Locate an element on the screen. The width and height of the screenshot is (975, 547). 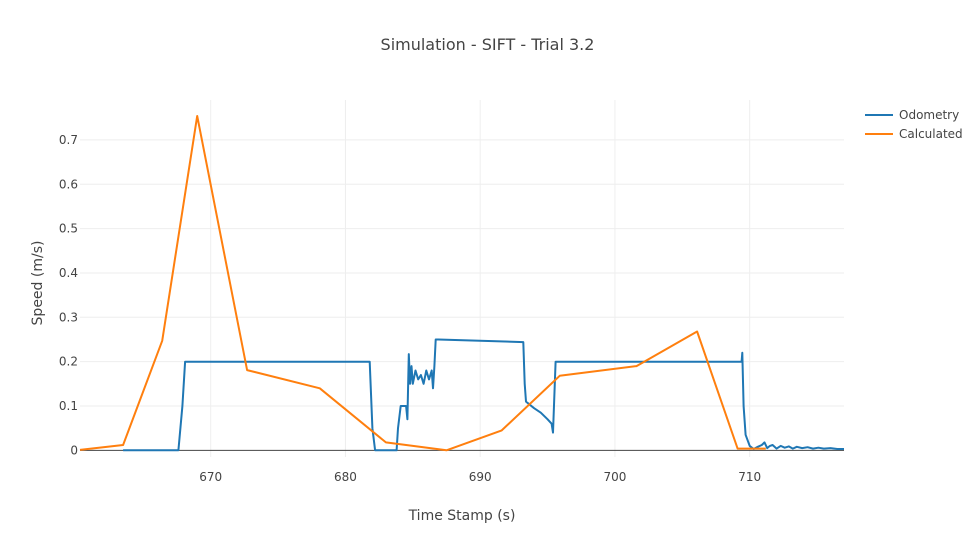
legend-label: Odometry is located at coordinates (929, 115).